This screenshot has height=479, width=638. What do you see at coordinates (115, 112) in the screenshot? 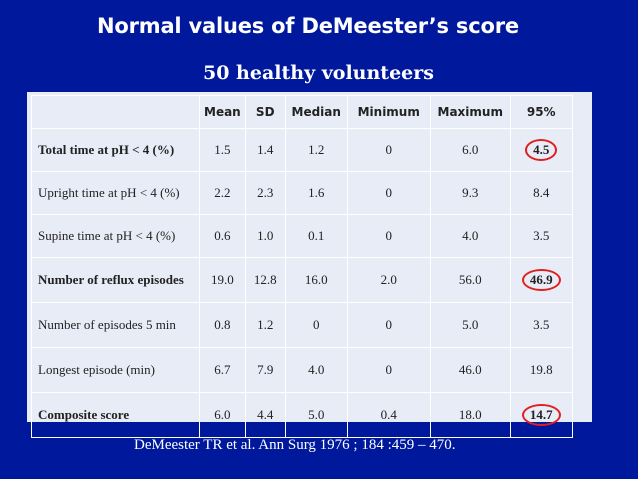
I see `header-label` at bounding box center [115, 112].